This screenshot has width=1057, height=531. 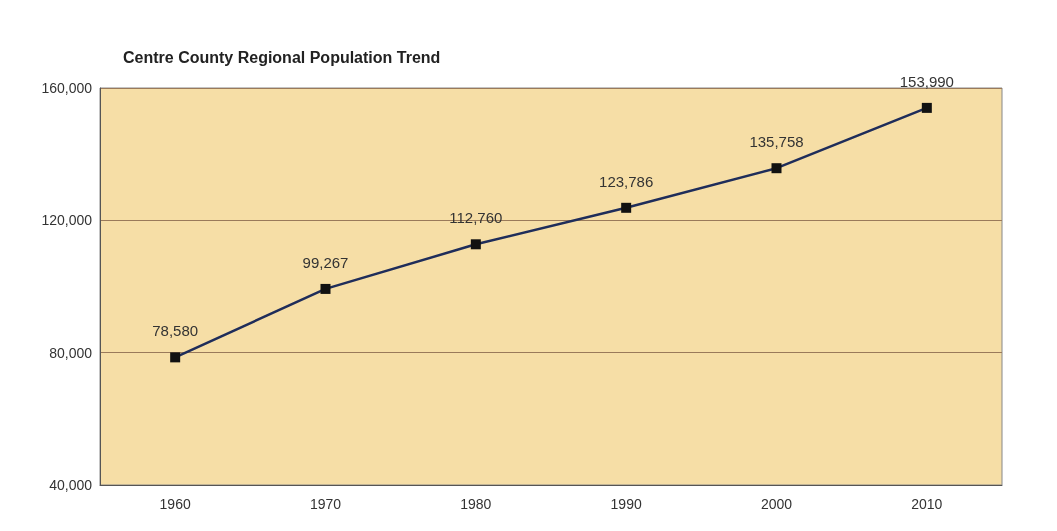 I want to click on x-tick-label: 1980, so click(x=476, y=504).